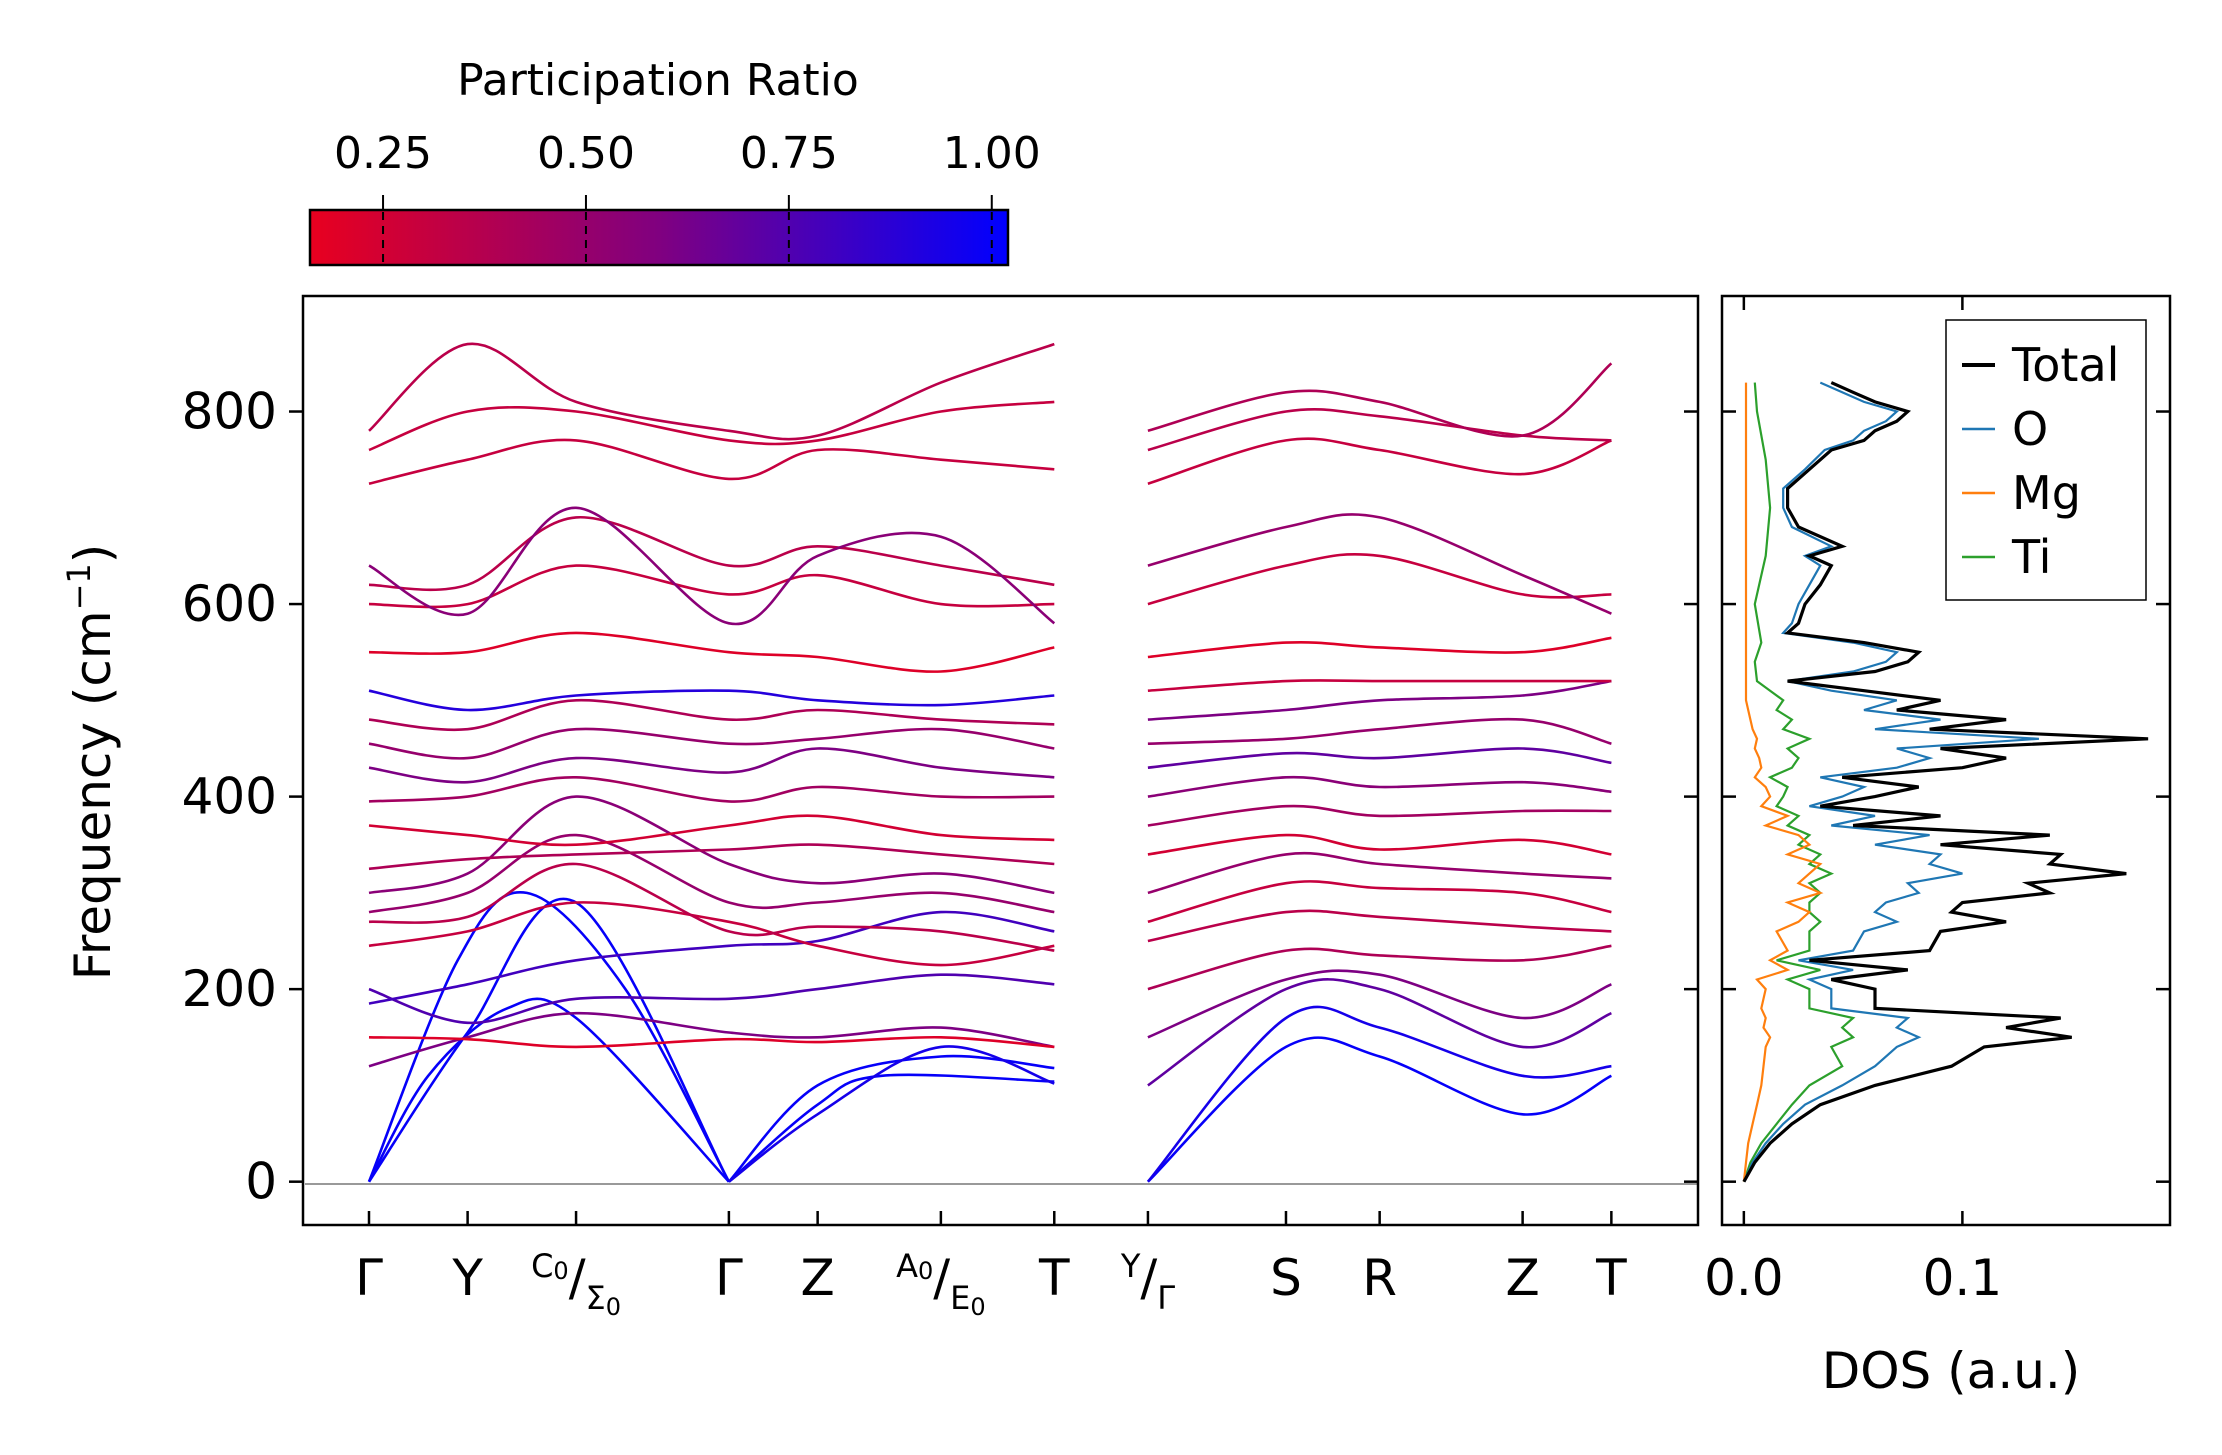  Describe the element at coordinates (1379, 1278) in the screenshot. I see `band-path-label: R` at that location.